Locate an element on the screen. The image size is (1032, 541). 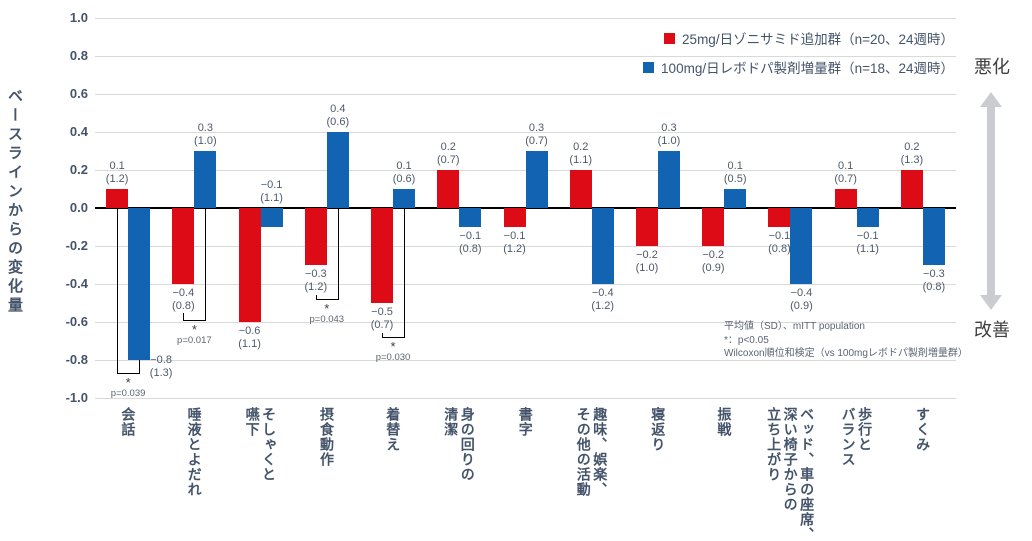
bar-value-label: −0.5 (0.7) is located at coordinates (382, 318).